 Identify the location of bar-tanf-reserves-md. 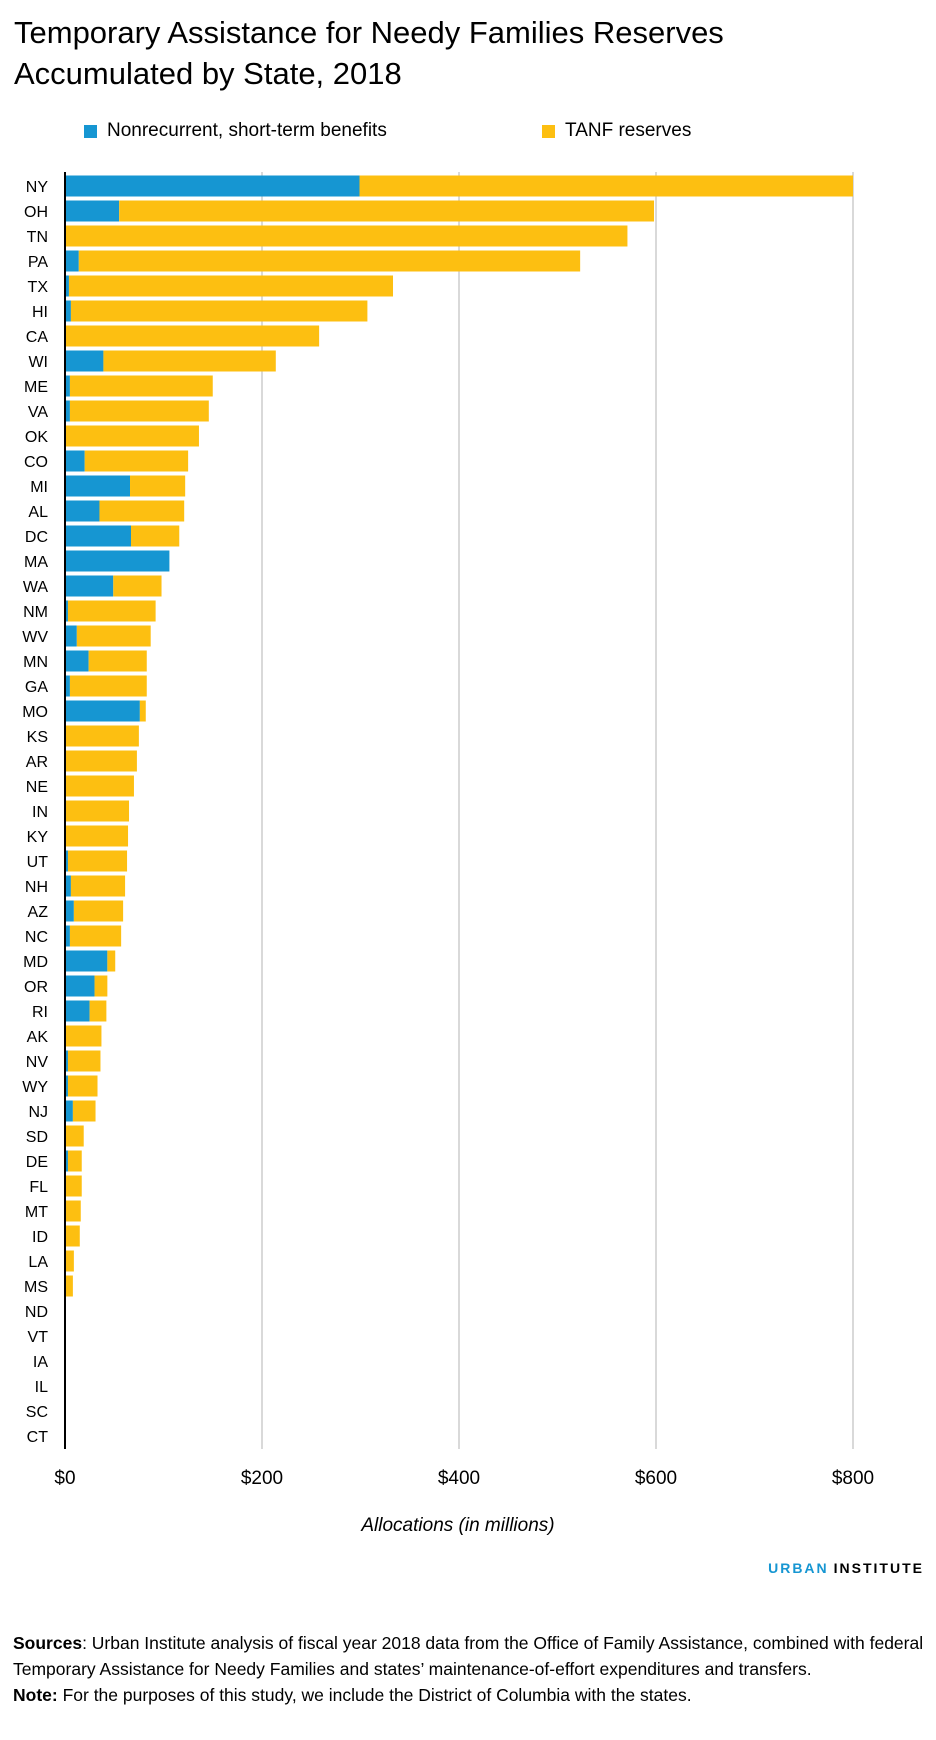
(111, 961).